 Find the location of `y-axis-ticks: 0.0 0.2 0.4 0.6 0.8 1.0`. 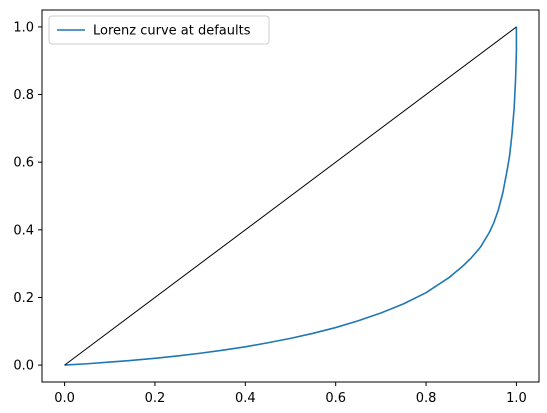

y-axis-ticks: 0.0 0.2 0.4 0.6 0.8 1.0 is located at coordinates (27, 197).